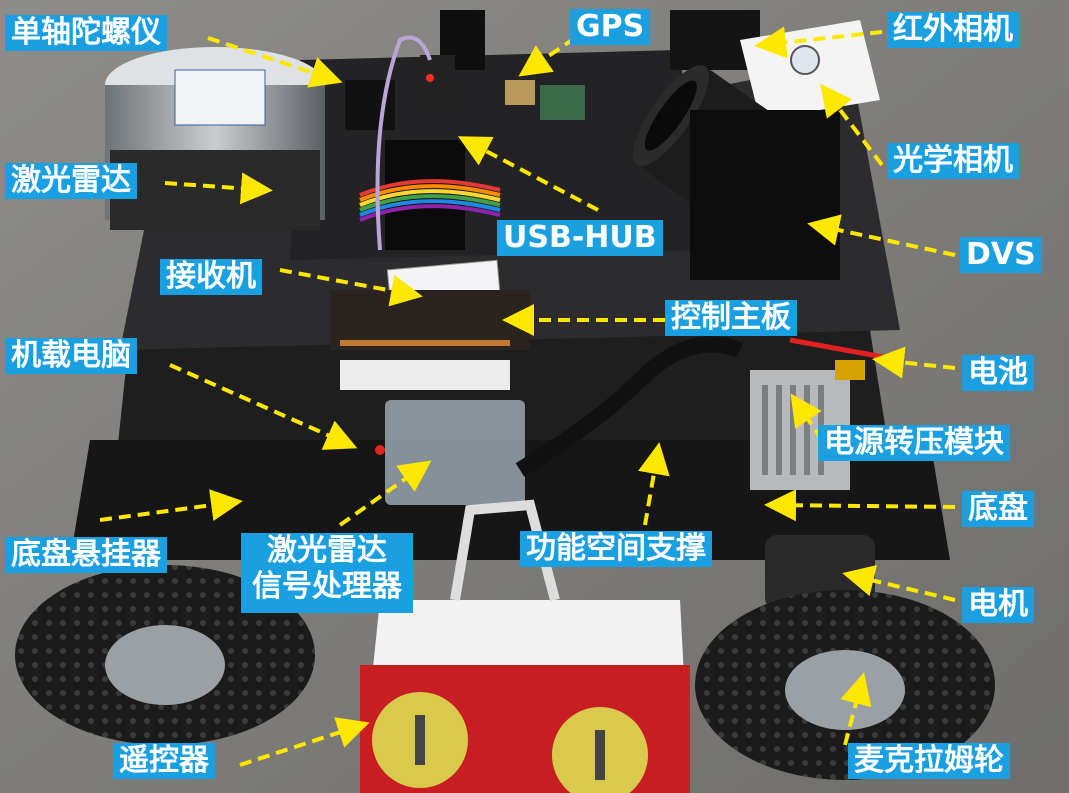 The height and width of the screenshot is (793, 1069). Describe the element at coordinates (998, 373) in the screenshot. I see `label-battery: 电池` at that location.